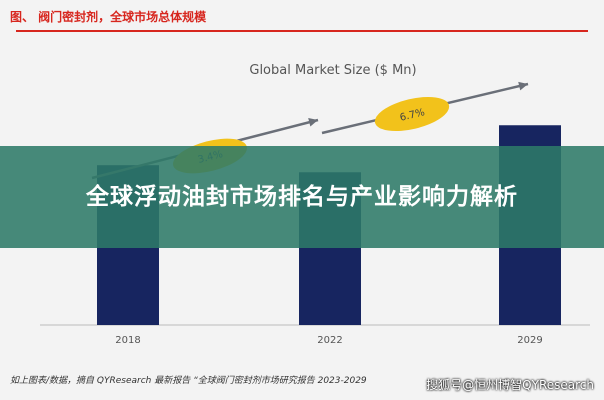 The width and height of the screenshot is (604, 400). What do you see at coordinates (529, 340) in the screenshot?
I see `x-tick-label-2029: 2029` at bounding box center [529, 340].